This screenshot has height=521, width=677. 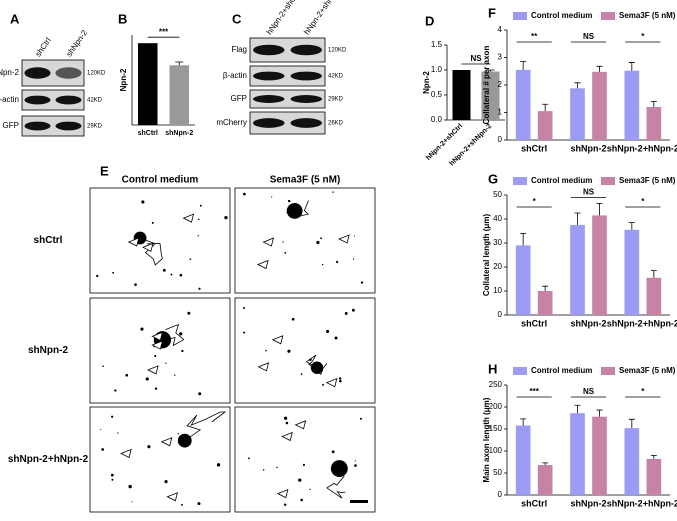 What do you see at coordinates (122, 18) in the screenshot?
I see `panel-label: B` at bounding box center [122, 18].